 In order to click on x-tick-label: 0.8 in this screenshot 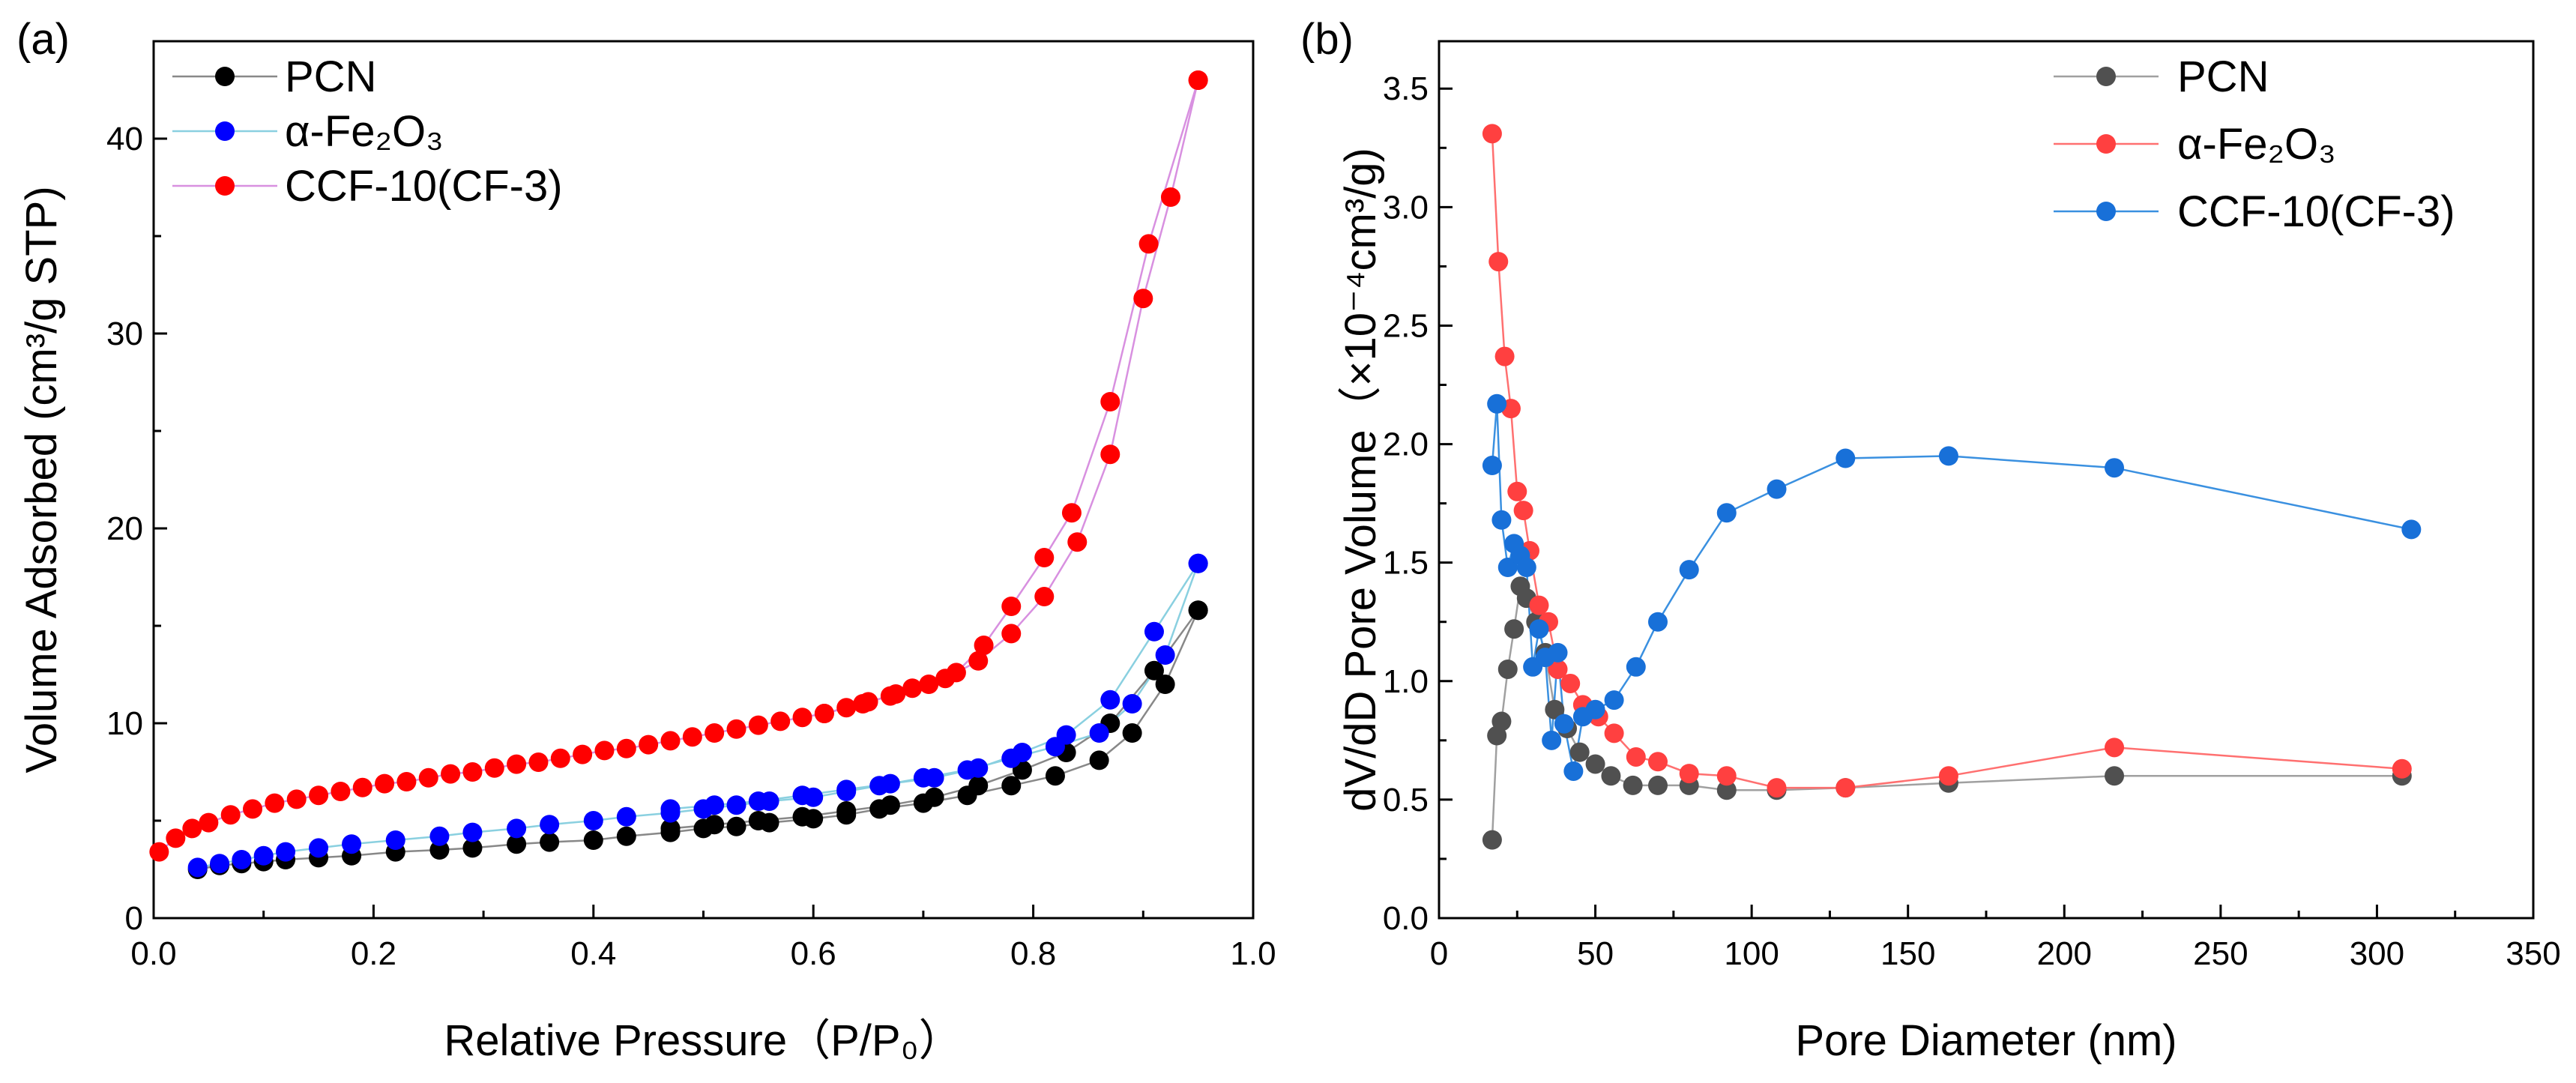, I will do `click(1033, 953)`.